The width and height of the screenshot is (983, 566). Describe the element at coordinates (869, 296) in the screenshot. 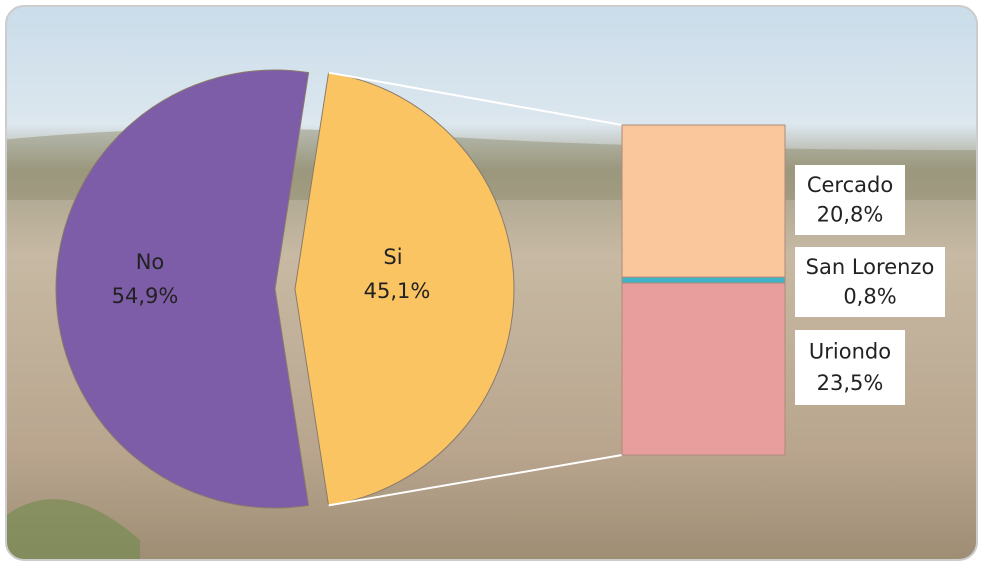

I see `segment-value-label: 0,8%` at that location.